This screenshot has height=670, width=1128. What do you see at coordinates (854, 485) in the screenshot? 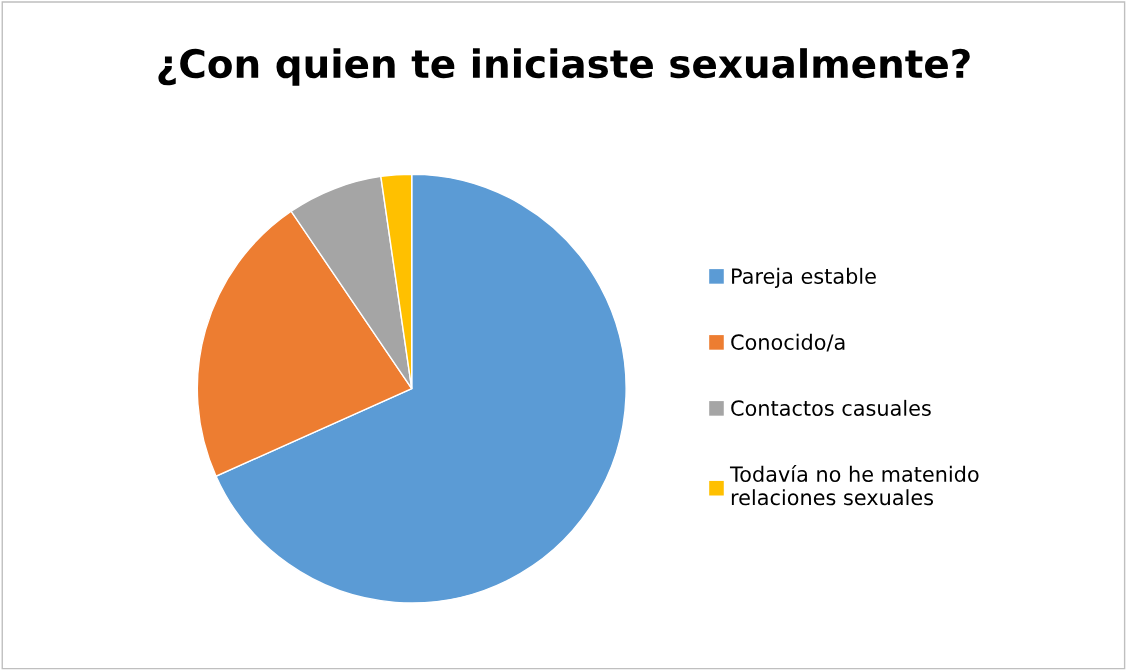
I see `legend-label: Todavía no he matenido relaciones sexuales` at bounding box center [854, 485].